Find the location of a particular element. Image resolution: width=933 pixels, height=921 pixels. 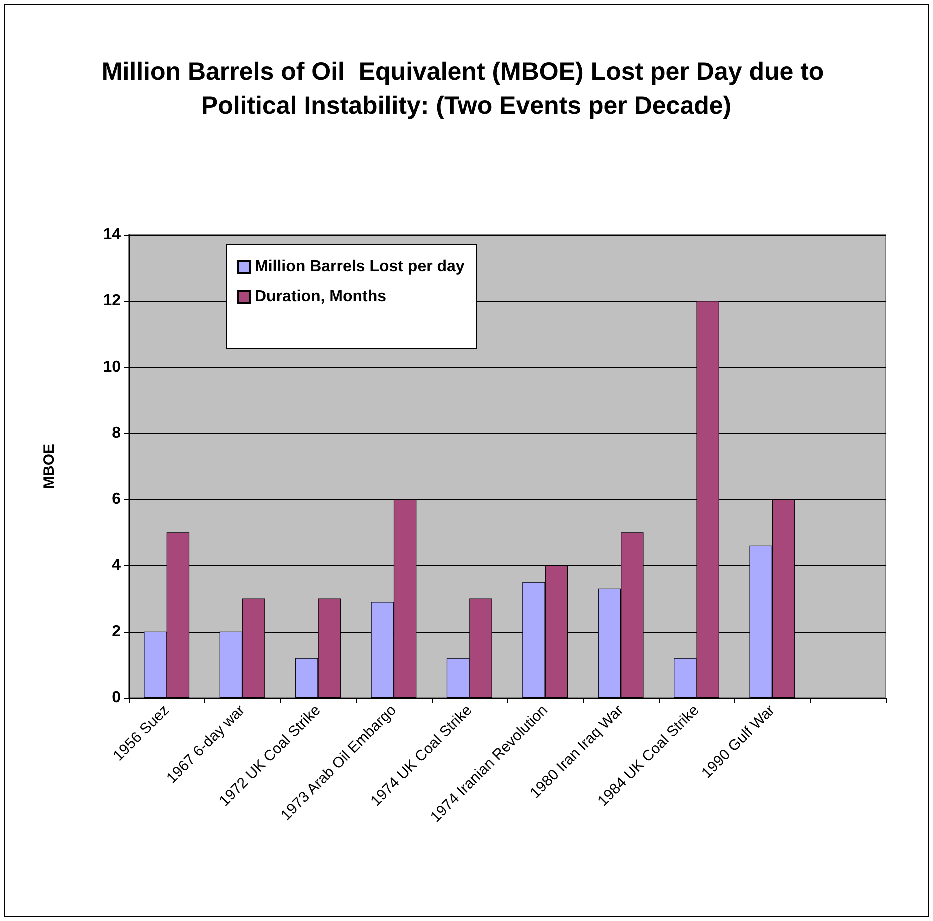

y-tick-label: 12 is located at coordinates (112, 301).